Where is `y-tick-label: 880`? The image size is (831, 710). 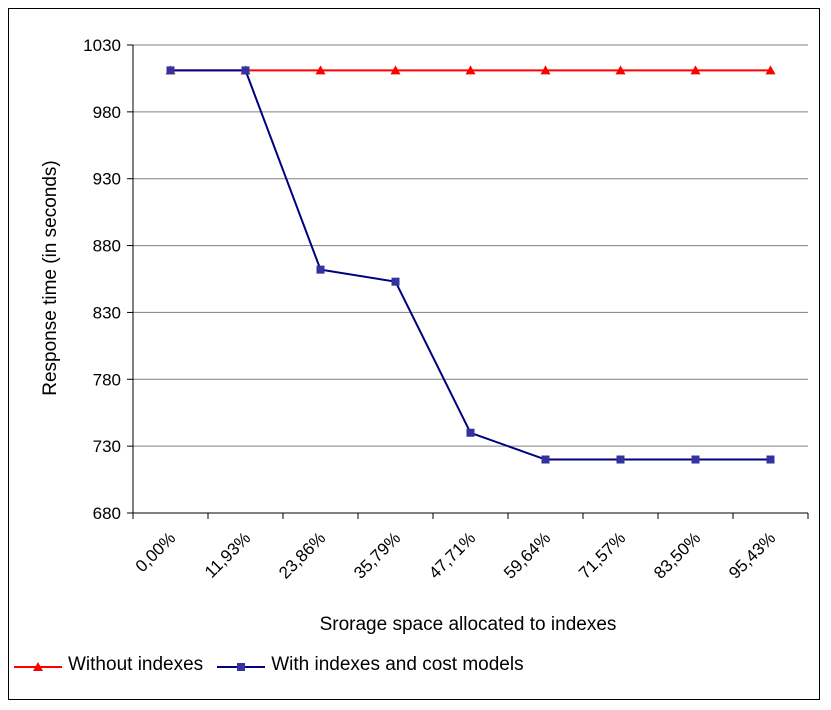 y-tick-label: 880 is located at coordinates (107, 246).